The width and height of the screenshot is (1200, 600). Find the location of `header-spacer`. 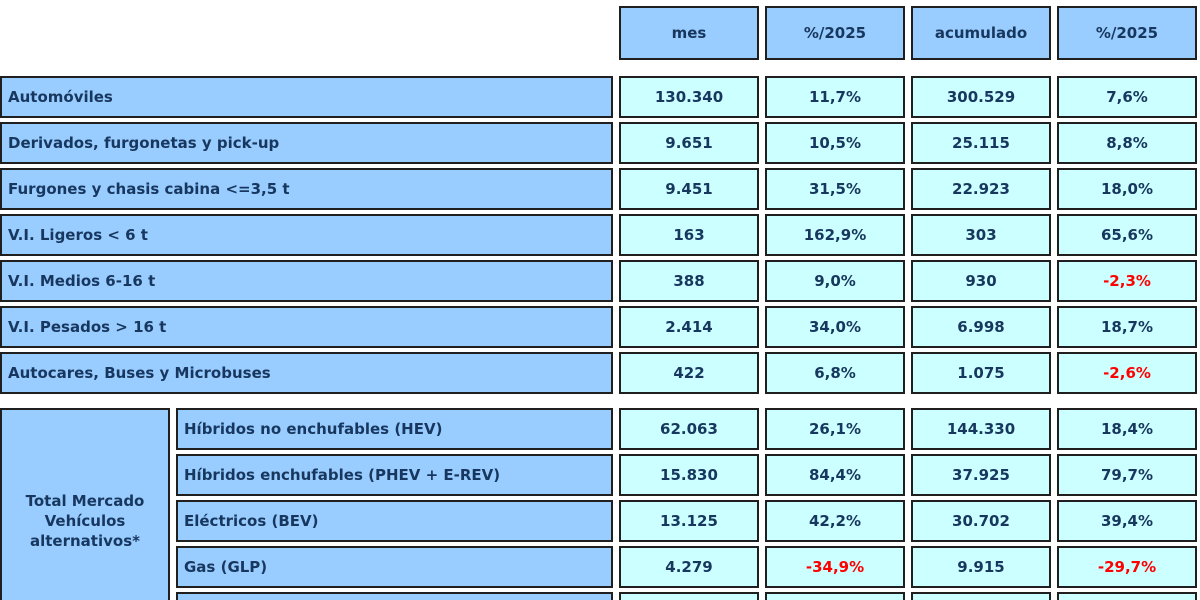

header-spacer is located at coordinates (306, 33).